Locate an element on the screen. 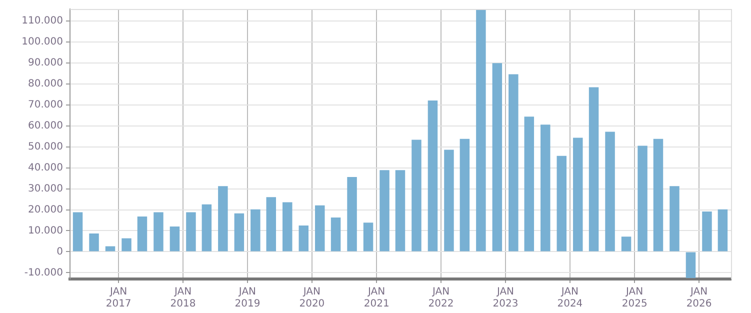 Image resolution: width=751 pixels, height=313 pixels. y-tick-label: 10.000 is located at coordinates (45, 230).